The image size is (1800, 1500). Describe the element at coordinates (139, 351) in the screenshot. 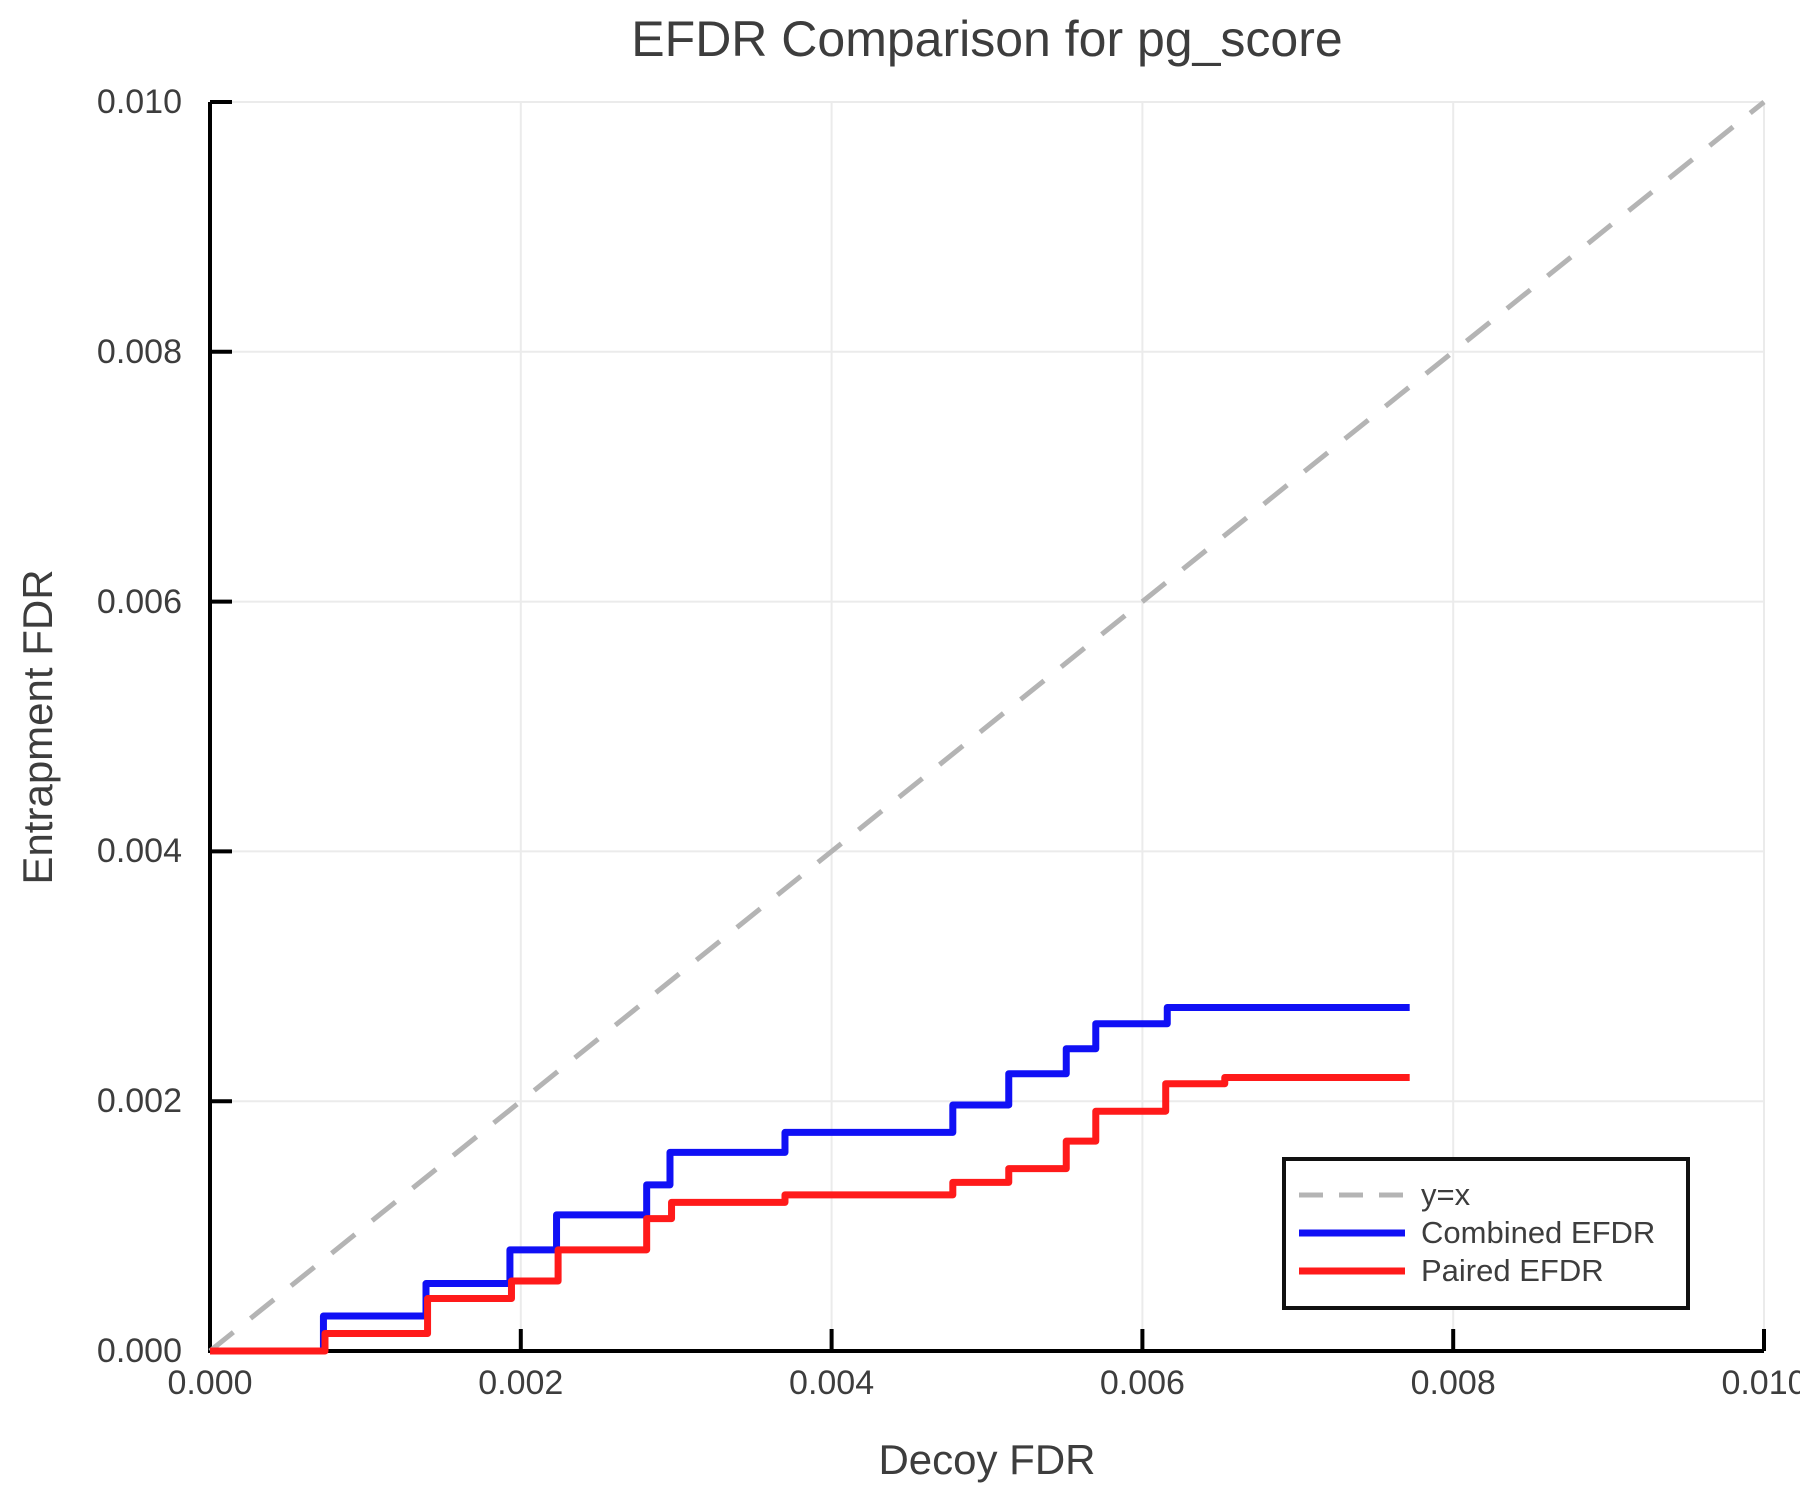

I see `y-tick-label: 0.008` at that location.